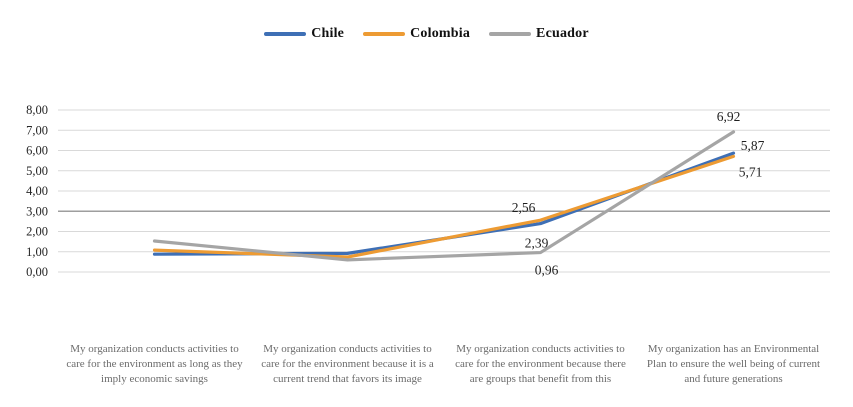  Describe the element at coordinates (37, 191) in the screenshot. I see `y-axis-tick-label: 4,00` at that location.